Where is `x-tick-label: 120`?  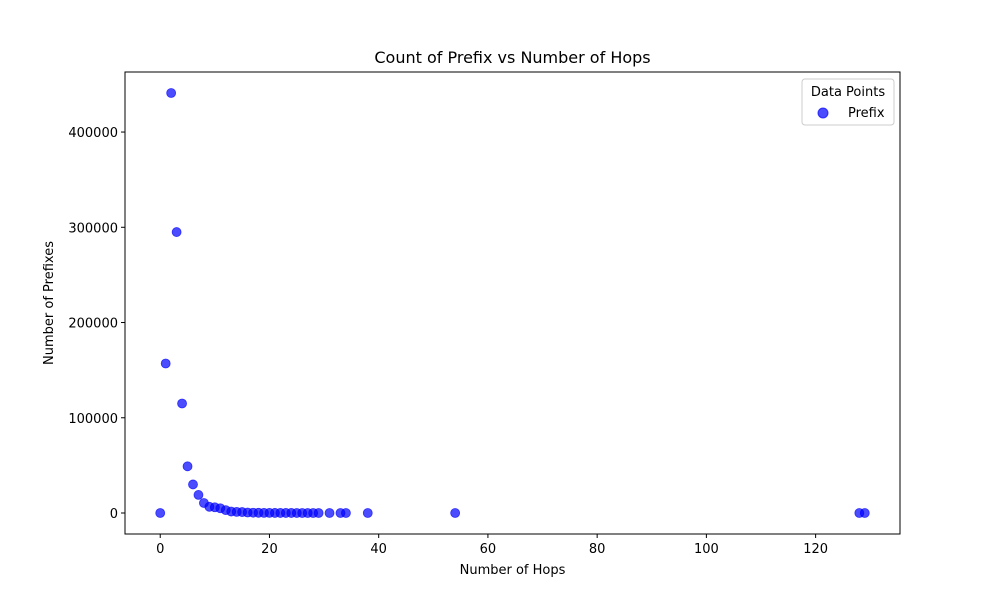 x-tick-label: 120 is located at coordinates (815, 549).